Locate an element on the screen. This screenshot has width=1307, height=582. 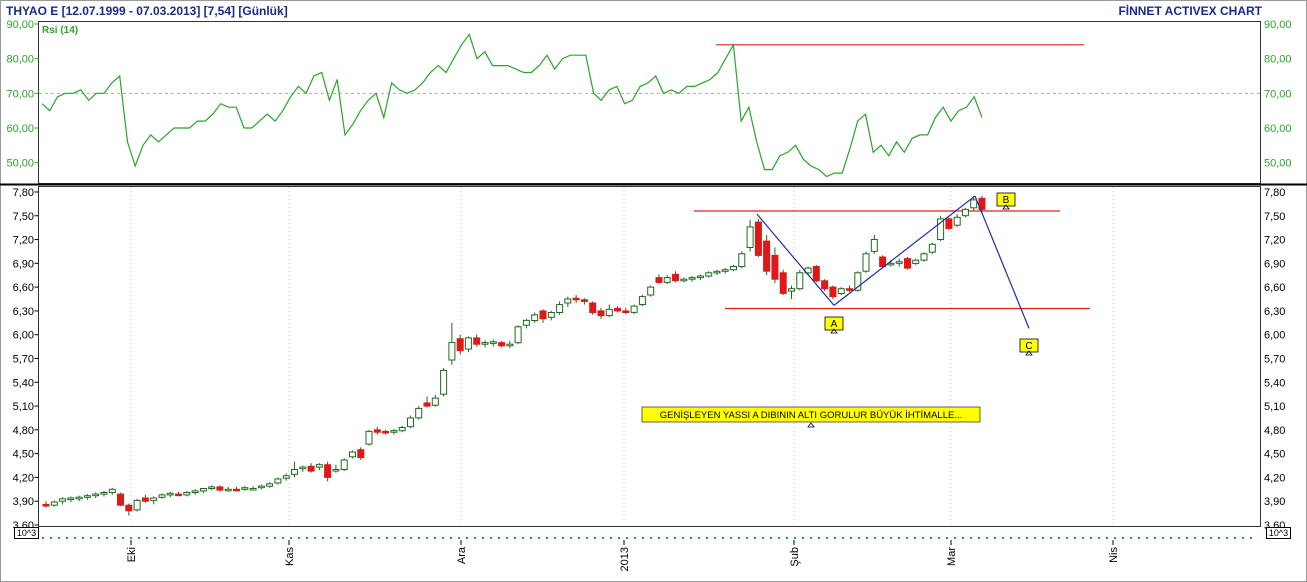
price-tick-label-right: 6,30 is located at coordinates (1274, 312).